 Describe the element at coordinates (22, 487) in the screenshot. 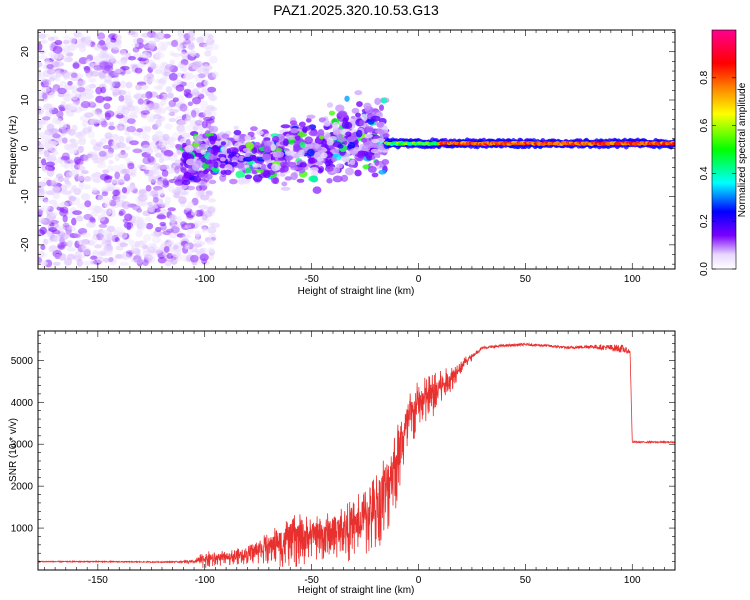

I see `snr-ytick-label: 2000` at that location.